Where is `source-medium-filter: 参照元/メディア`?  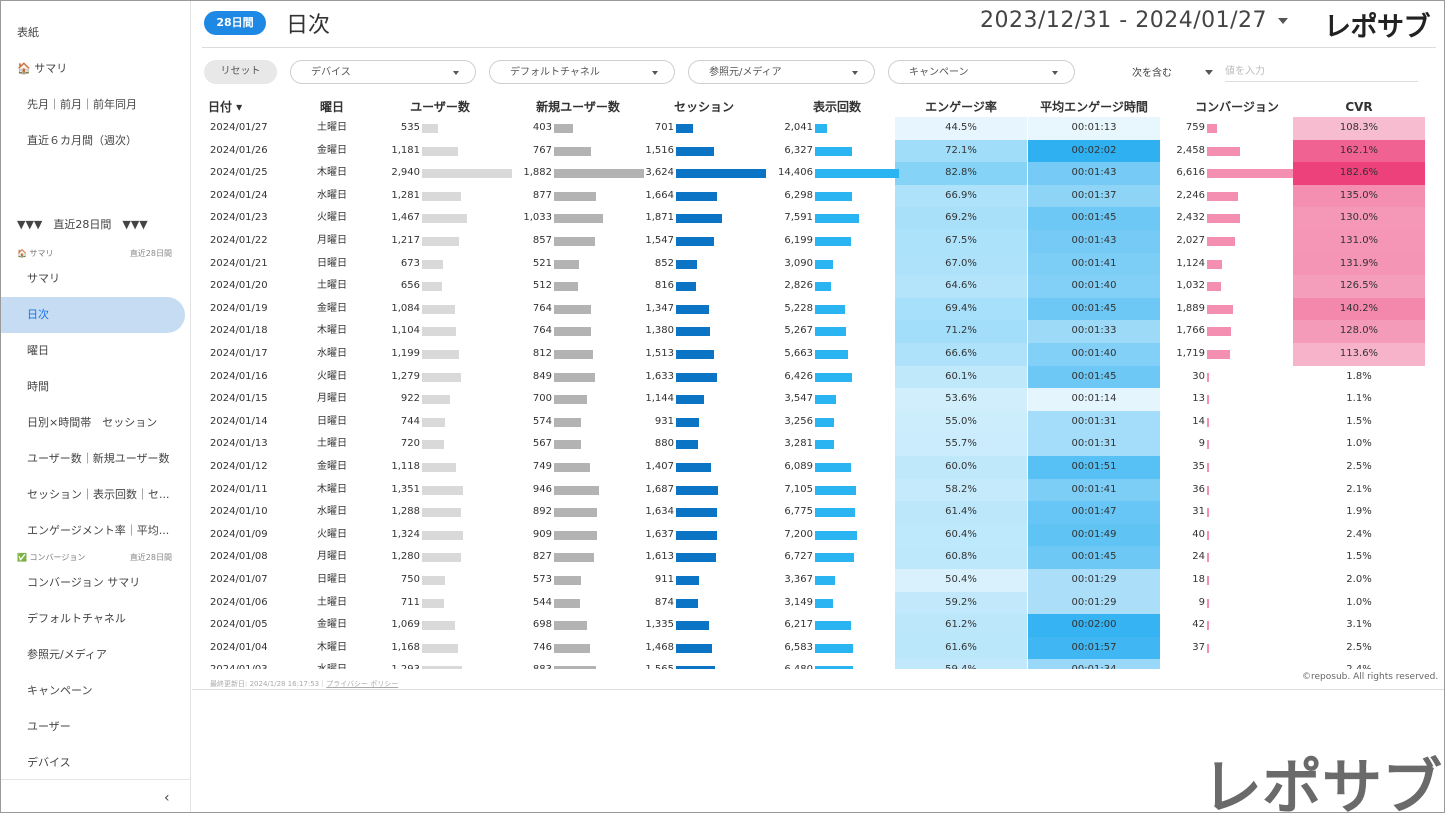
source-medium-filter: 参照元/メディア is located at coordinates (781, 72).